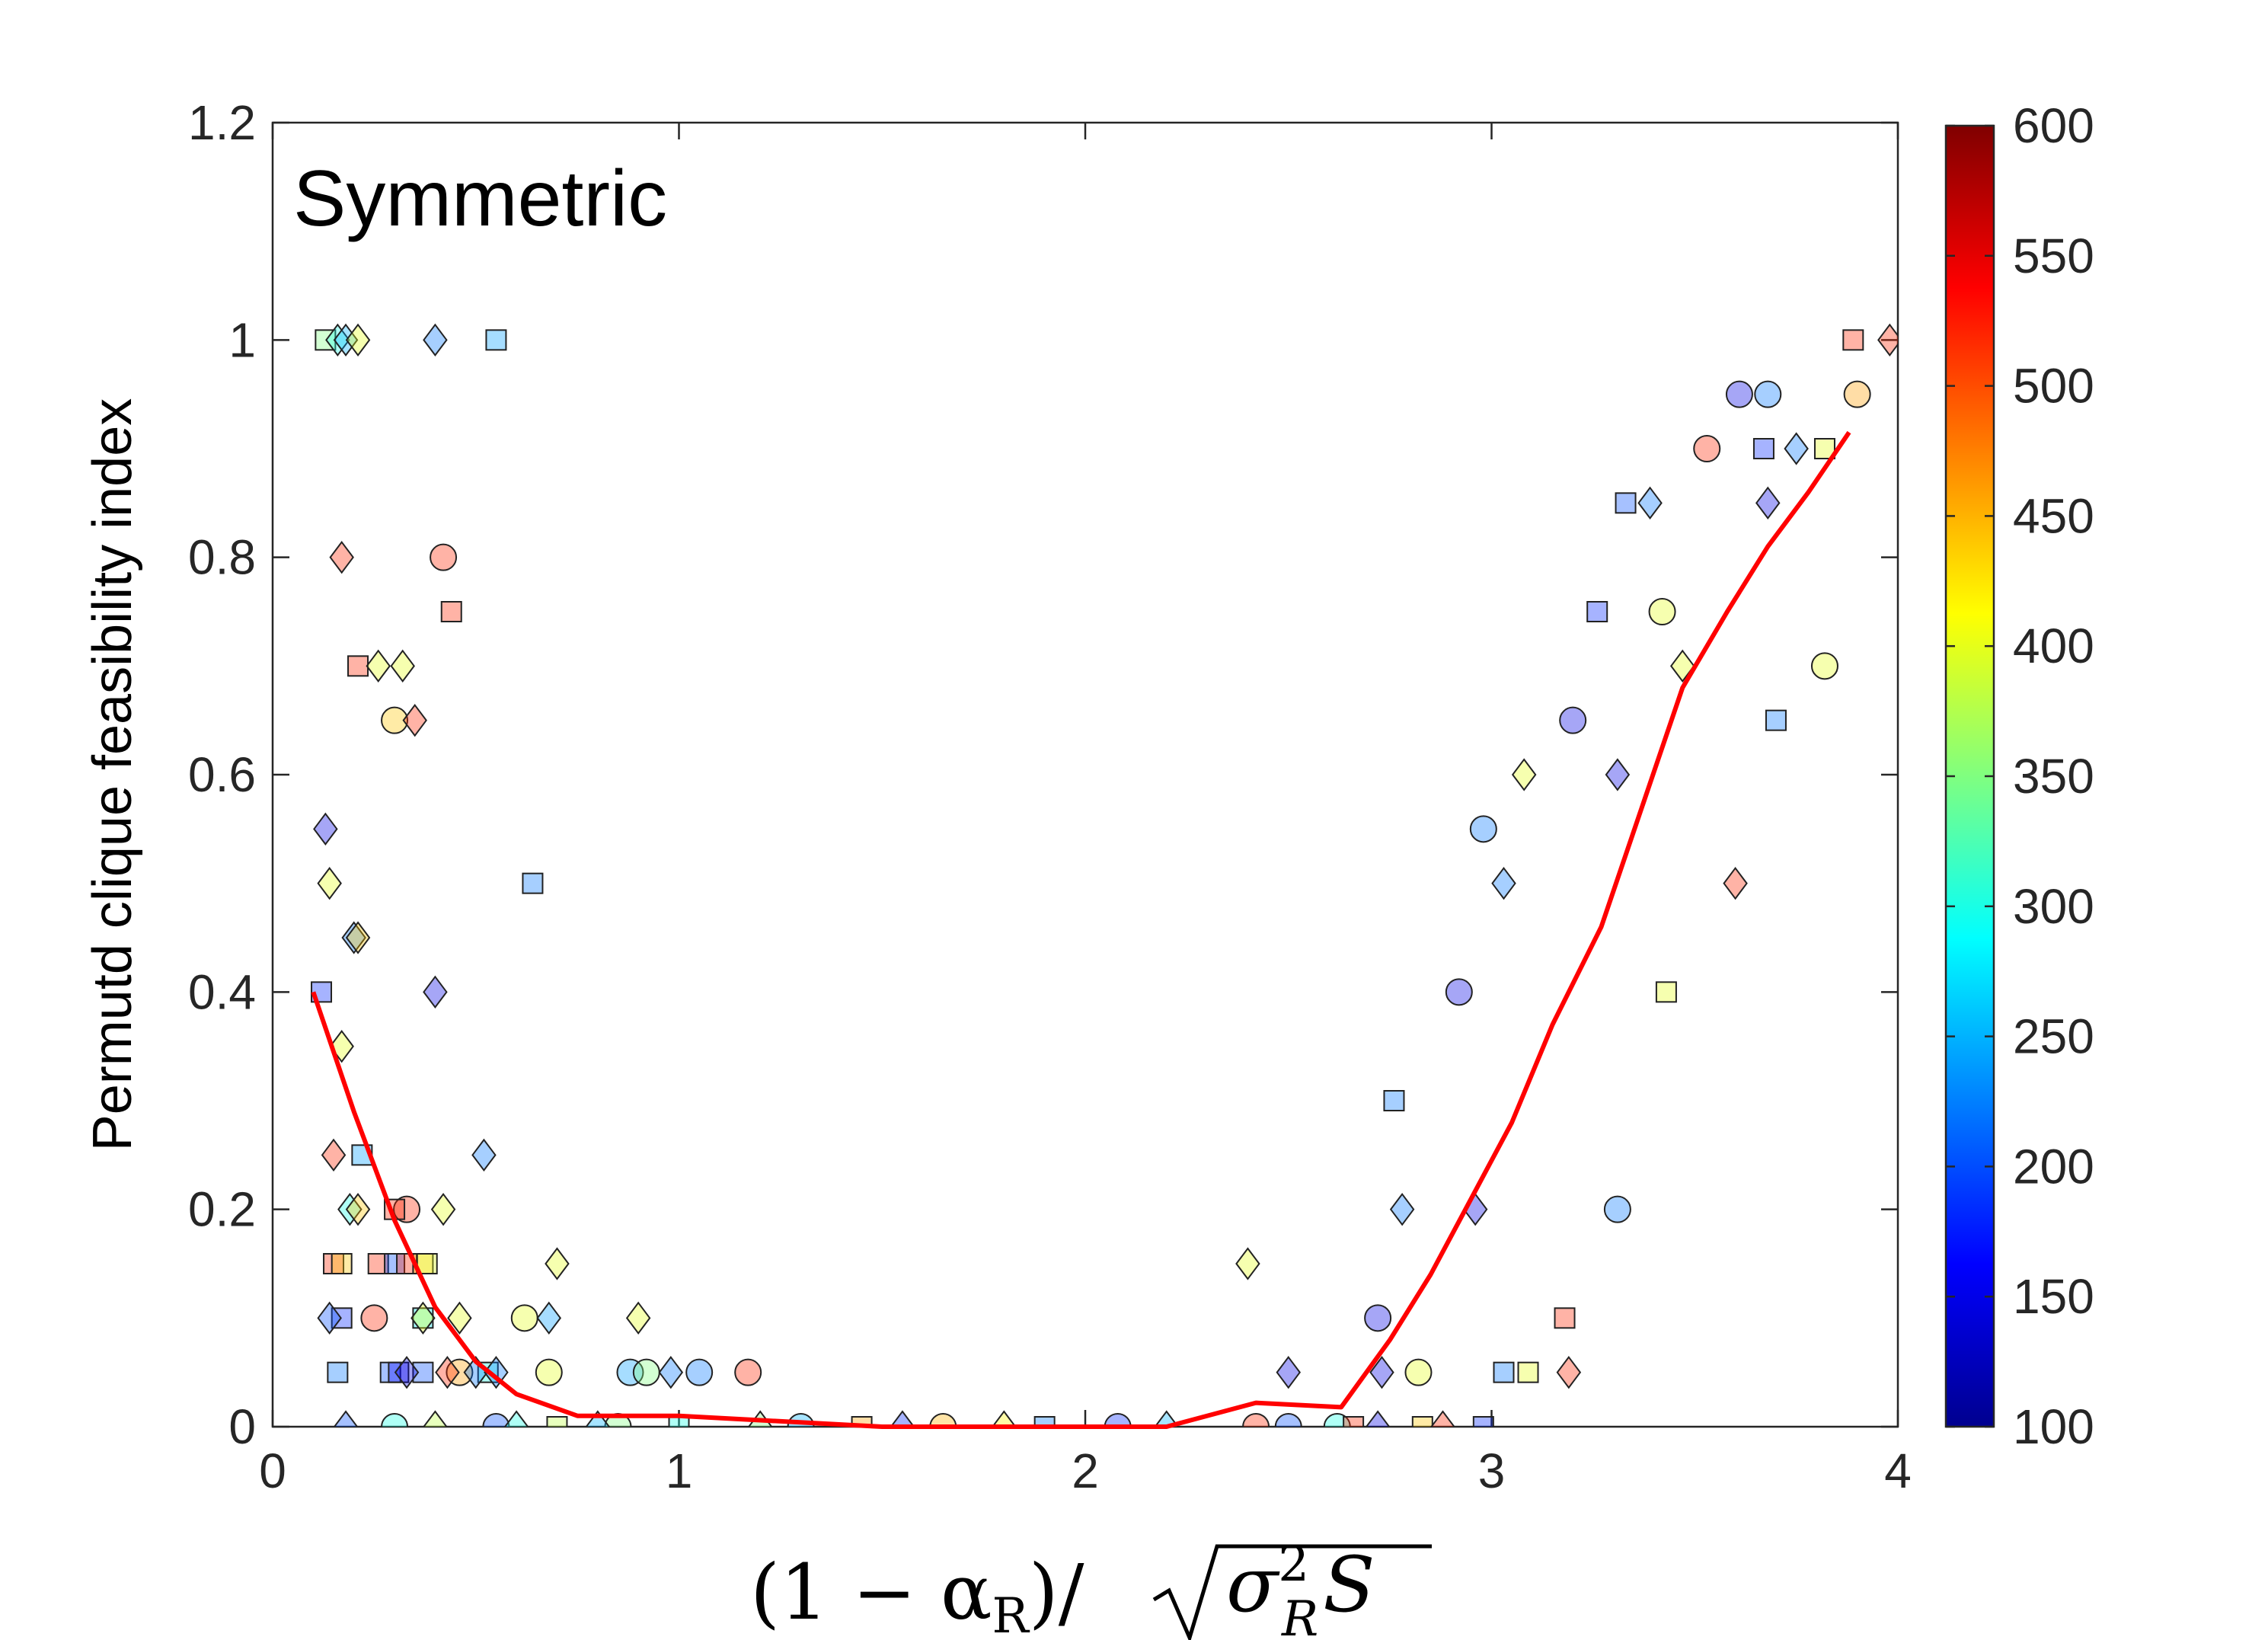  I want to click on x-label-sigma: σ, so click(1253, 1584).